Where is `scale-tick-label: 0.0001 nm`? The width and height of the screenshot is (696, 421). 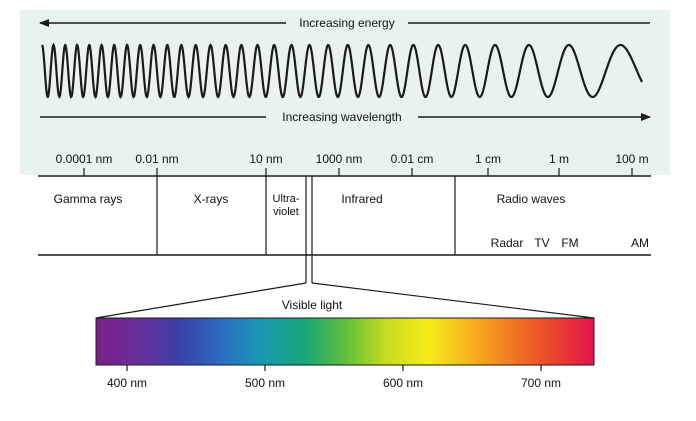
scale-tick-label: 0.0001 nm is located at coordinates (84, 159).